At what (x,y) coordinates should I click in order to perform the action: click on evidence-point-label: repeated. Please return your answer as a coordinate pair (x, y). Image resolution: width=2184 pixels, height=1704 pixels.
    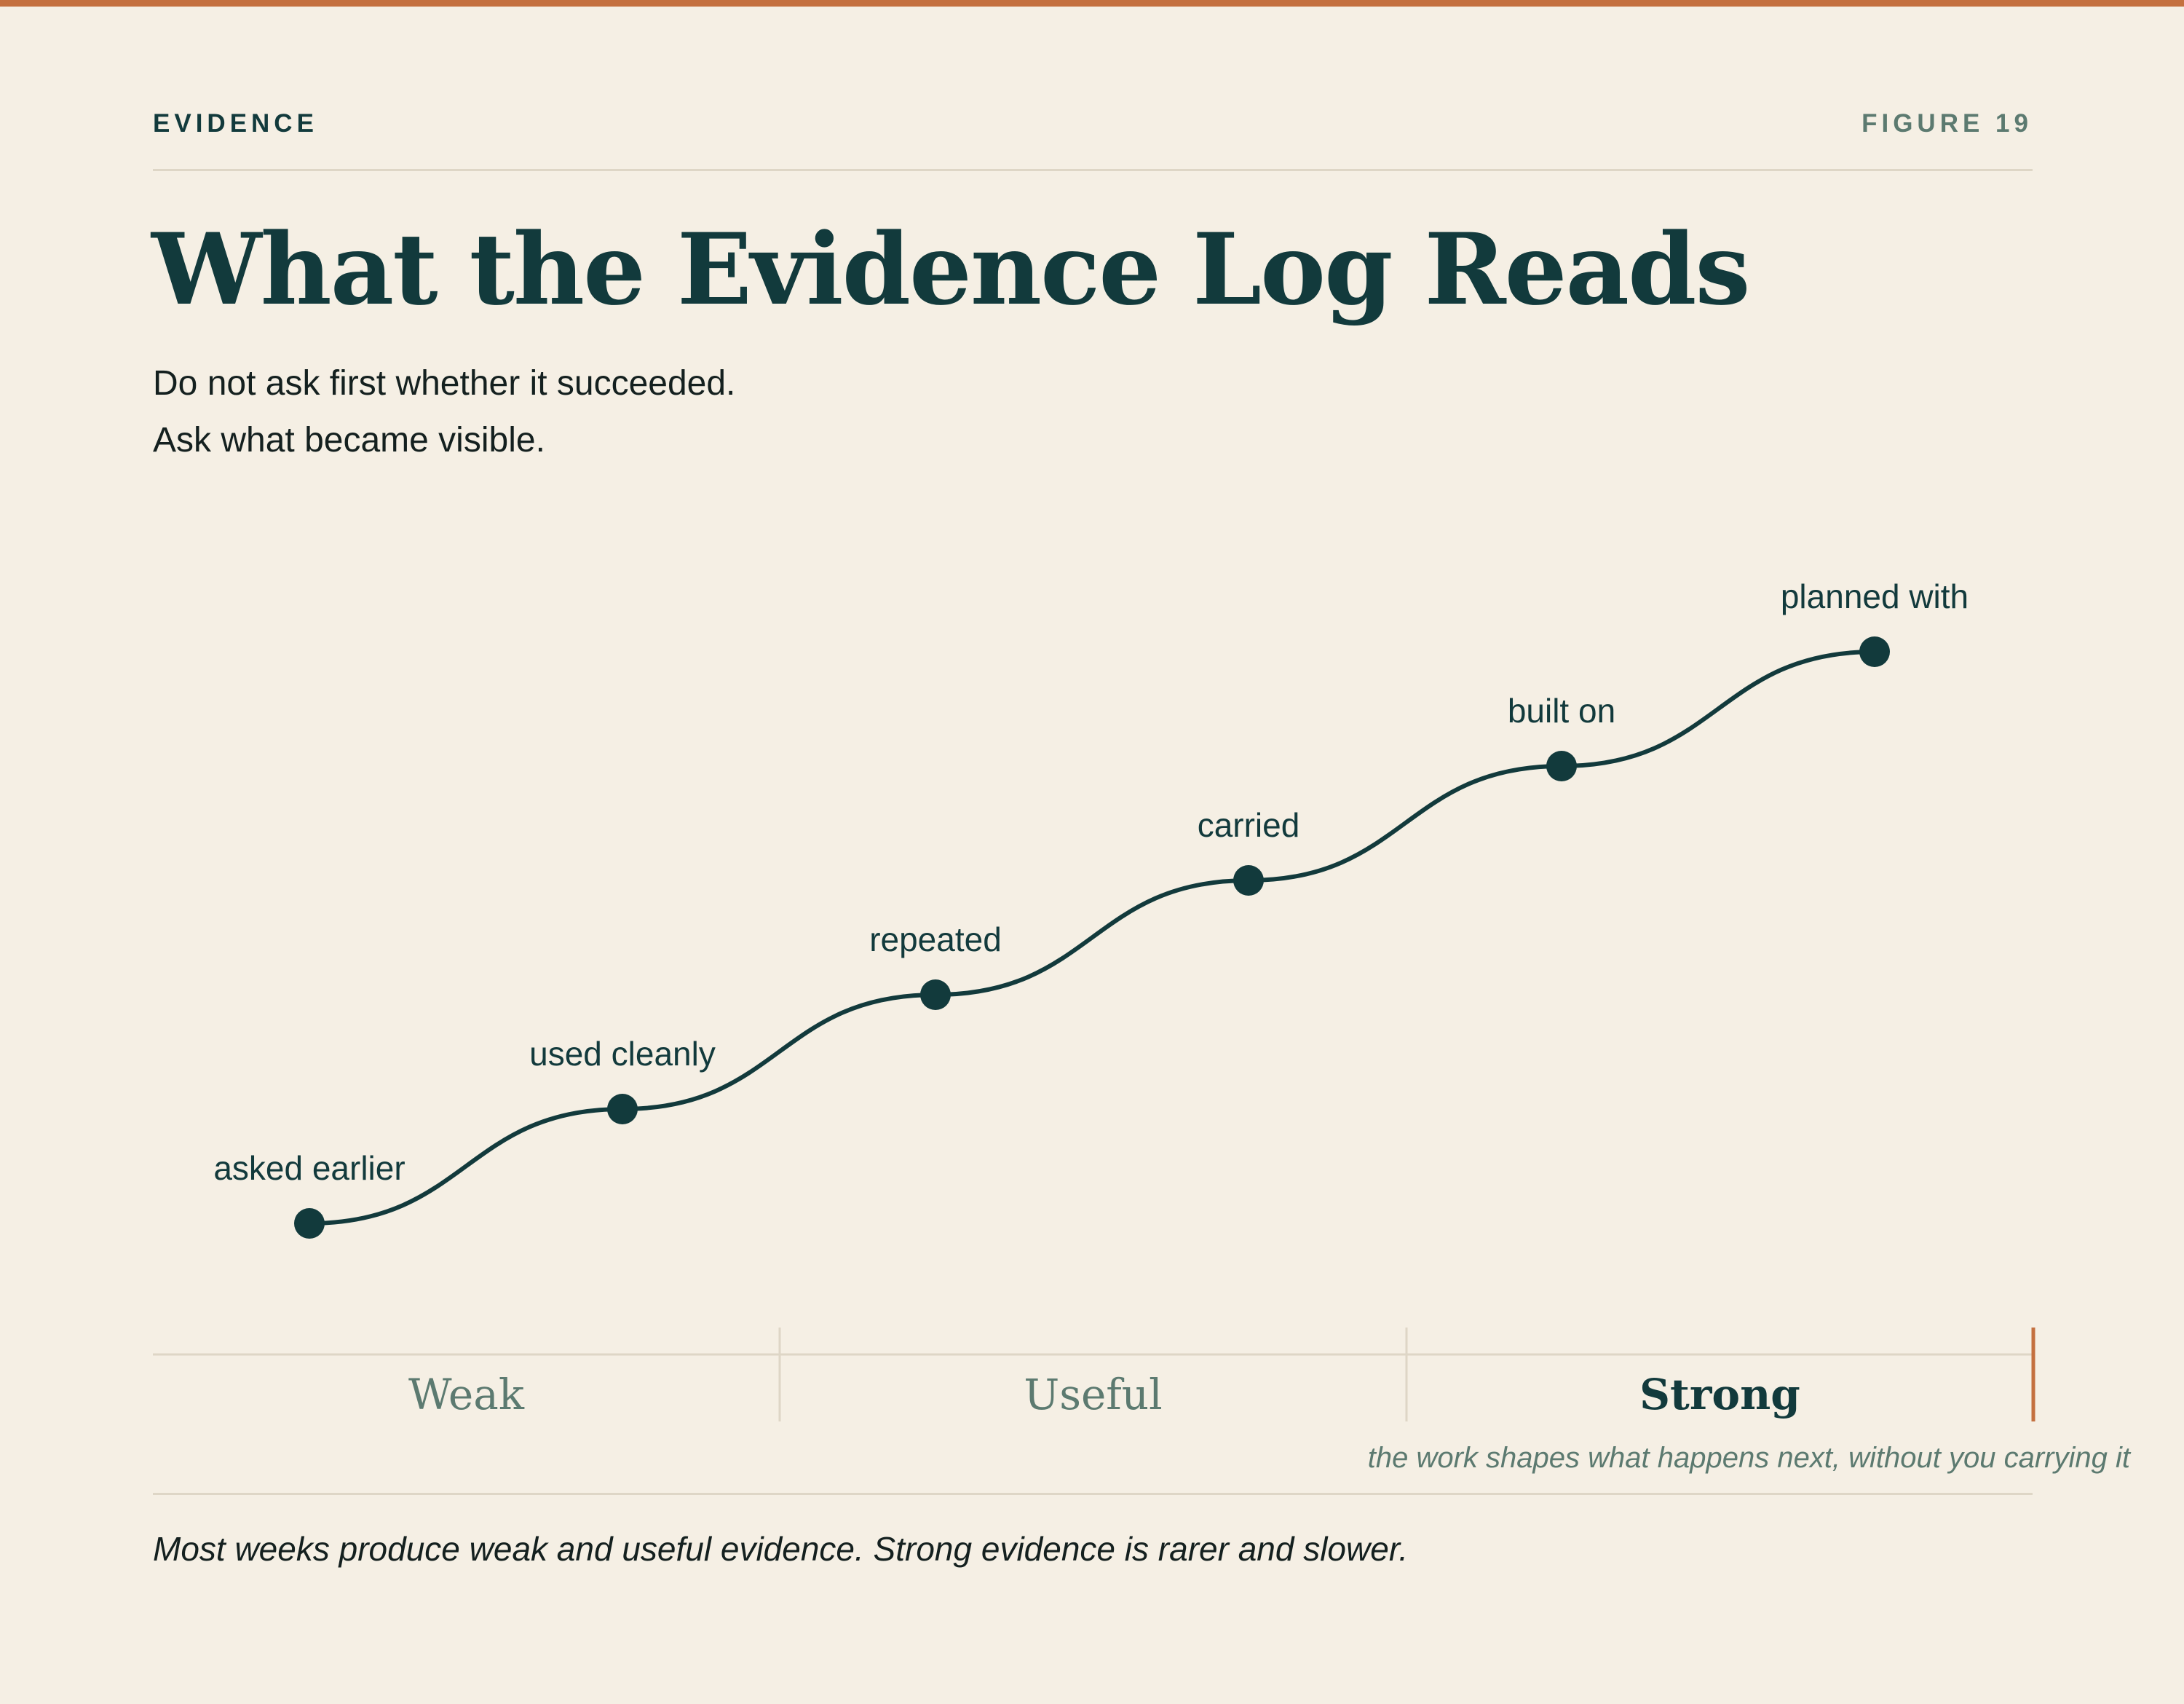
    Looking at the image, I should click on (935, 939).